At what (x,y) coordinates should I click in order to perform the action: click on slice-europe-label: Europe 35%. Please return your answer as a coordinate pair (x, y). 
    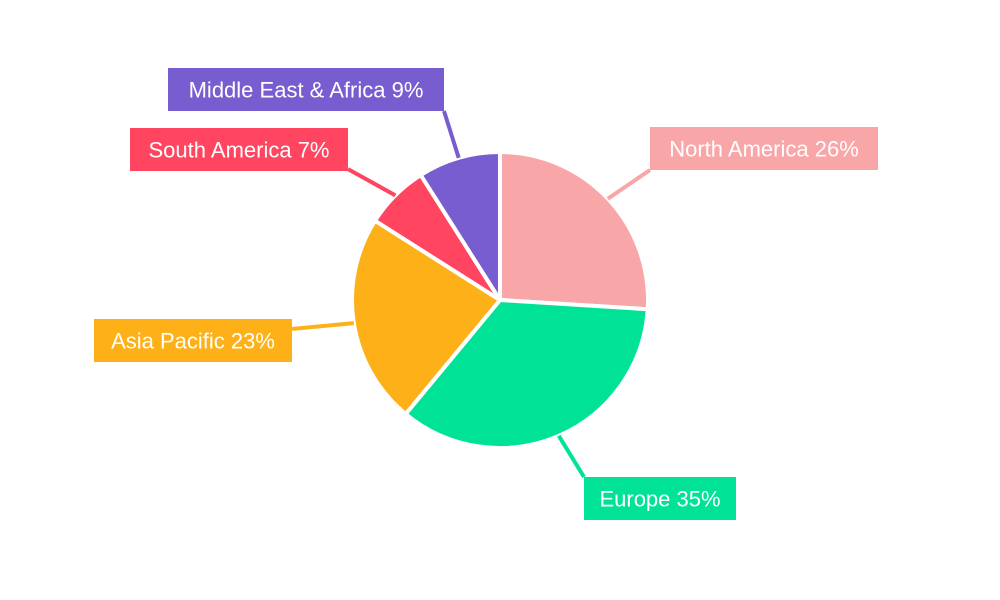
    Looking at the image, I should click on (659, 499).